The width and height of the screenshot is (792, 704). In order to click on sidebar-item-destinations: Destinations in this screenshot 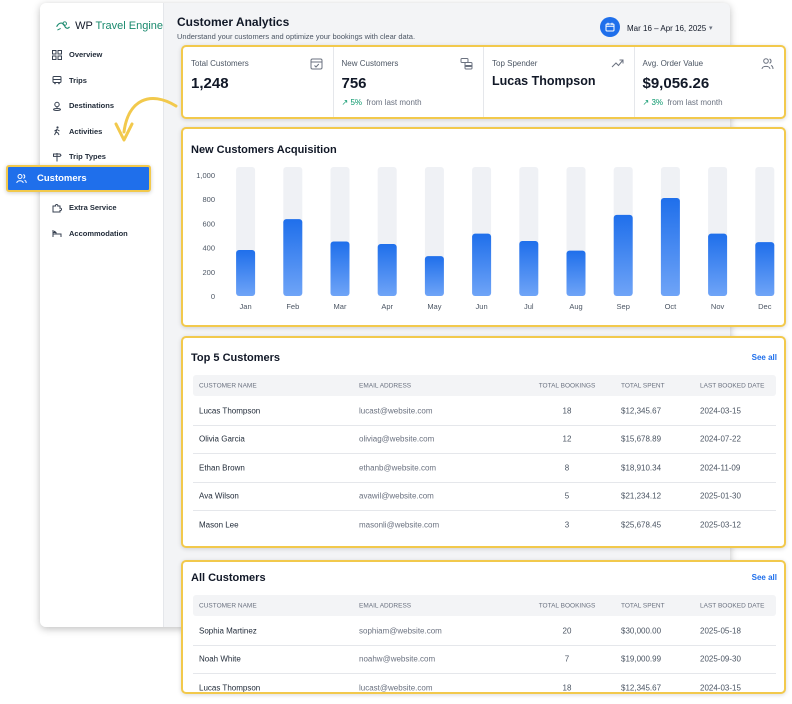, I will do `click(101, 106)`.